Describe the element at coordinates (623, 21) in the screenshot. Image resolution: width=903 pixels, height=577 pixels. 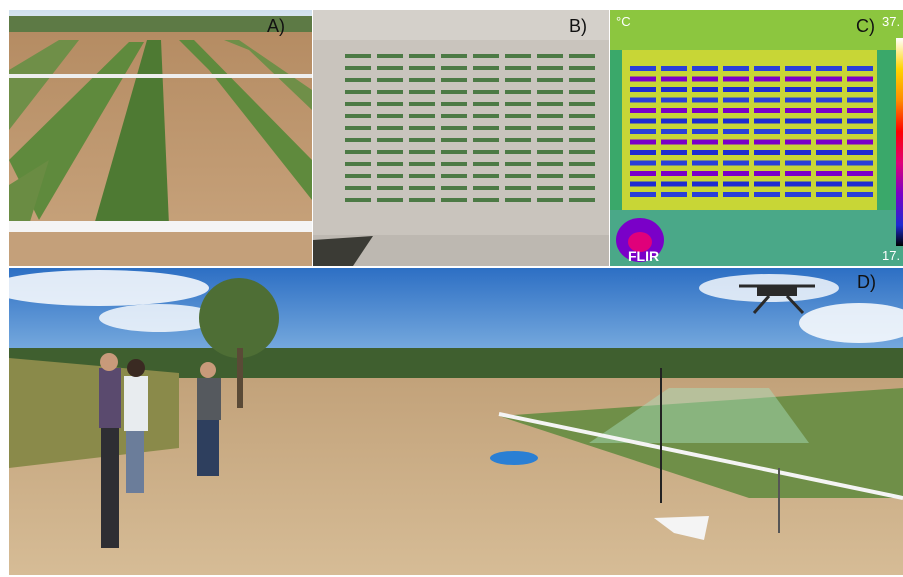
I see `thermal-unit: °C` at that location.